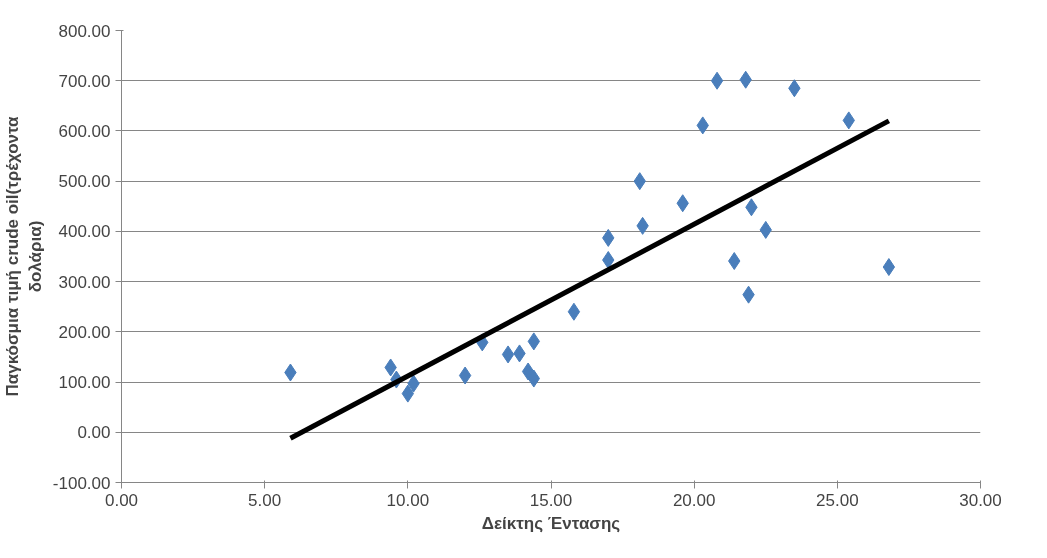 This screenshot has width=1047, height=558. Describe the element at coordinates (694, 500) in the screenshot. I see `x-tick-label: 20.00` at that location.